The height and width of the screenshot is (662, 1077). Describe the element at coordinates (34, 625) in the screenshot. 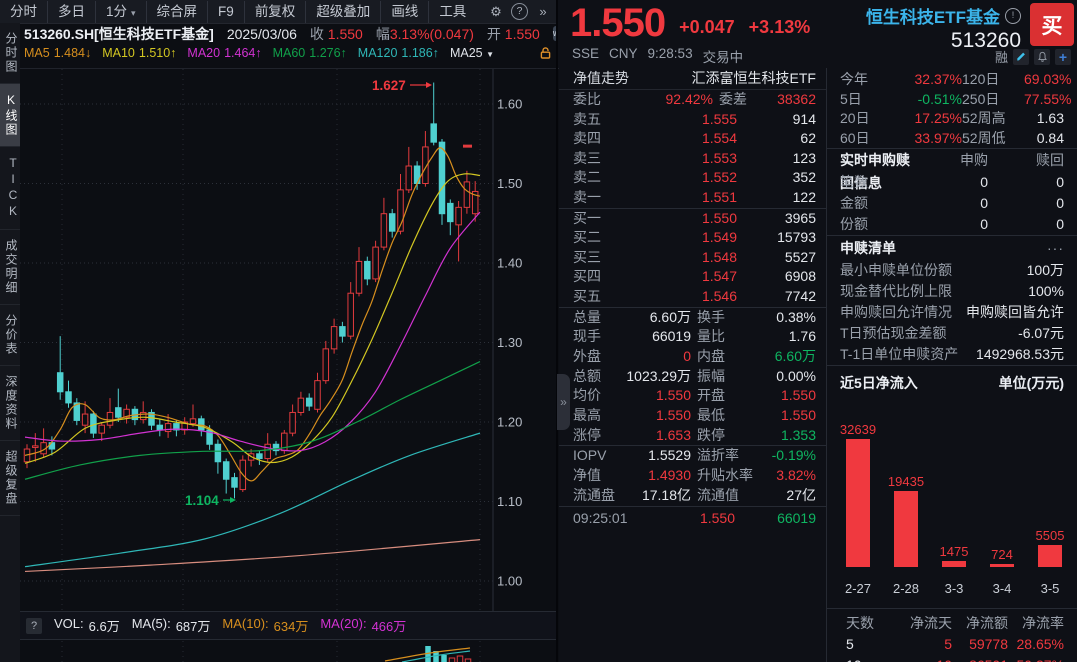

I see `indicator-help-button: ?` at that location.